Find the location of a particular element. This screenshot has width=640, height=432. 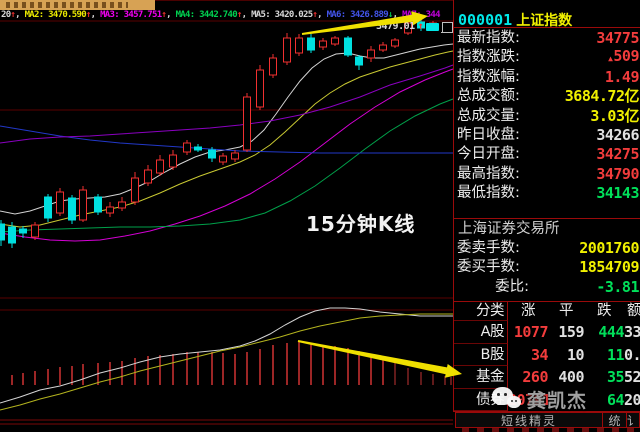

ma7-value: MA7: 344 is located at coordinates (418, 15).